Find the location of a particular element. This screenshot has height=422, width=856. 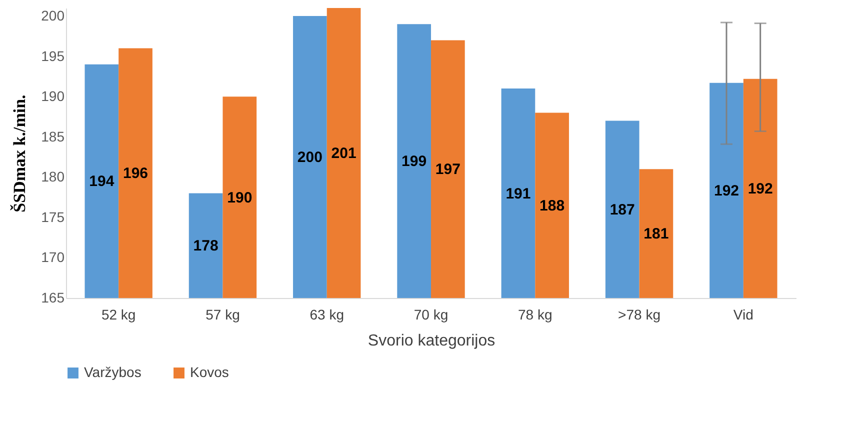

y-tick-label: 195 is located at coordinates (53, 56).